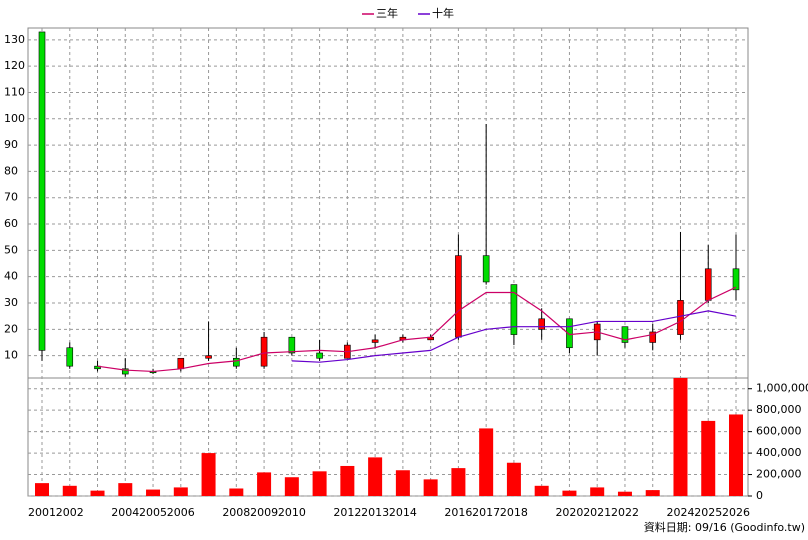 This screenshot has width=808, height=540. Describe the element at coordinates (14, 65) in the screenshot. I see `y-tick-label: 120` at that location.